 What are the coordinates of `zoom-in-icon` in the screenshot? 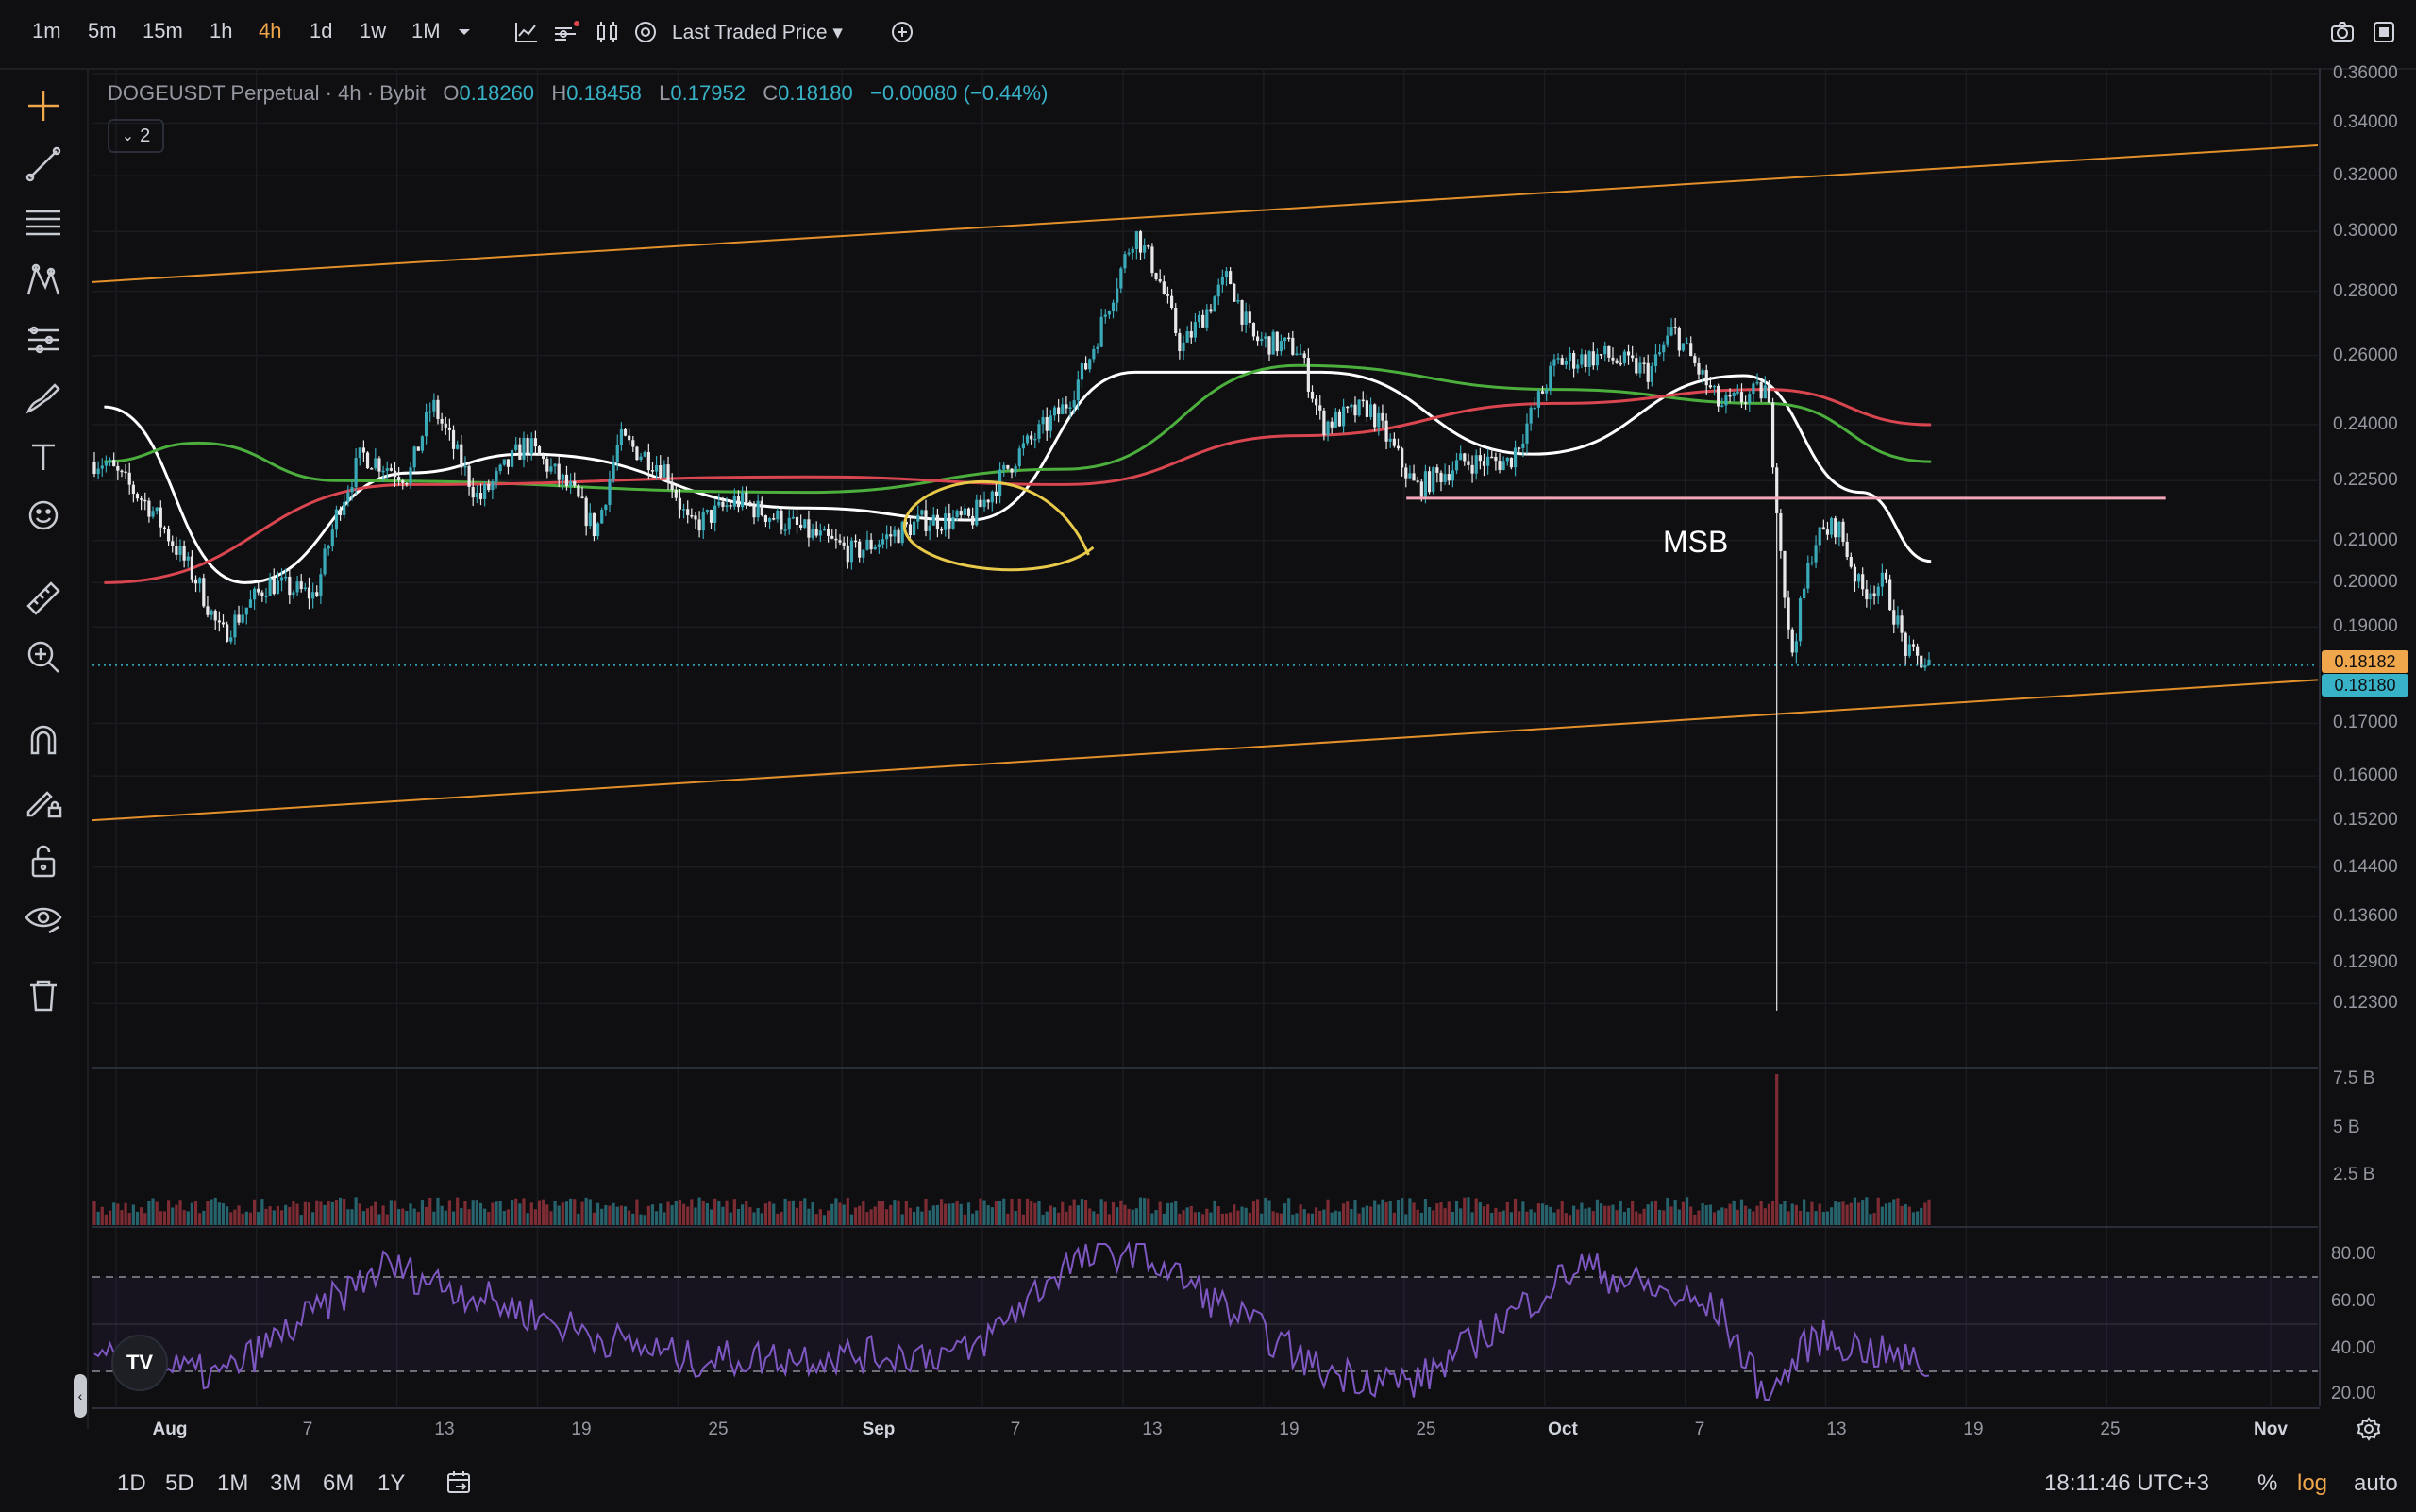 It's located at (43, 657).